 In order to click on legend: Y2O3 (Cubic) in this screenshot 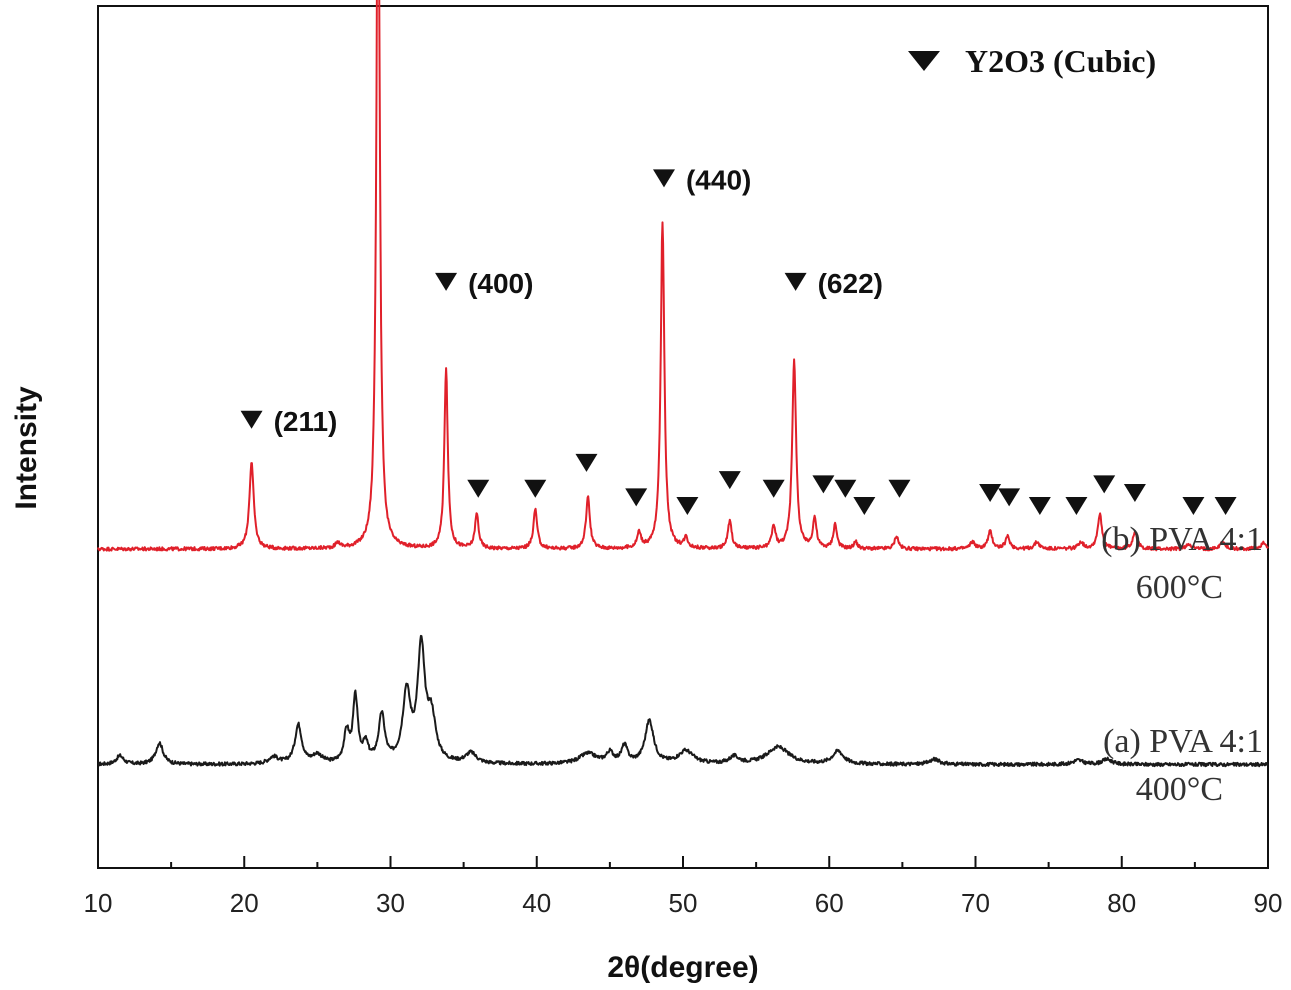, I will do `click(1032, 61)`.